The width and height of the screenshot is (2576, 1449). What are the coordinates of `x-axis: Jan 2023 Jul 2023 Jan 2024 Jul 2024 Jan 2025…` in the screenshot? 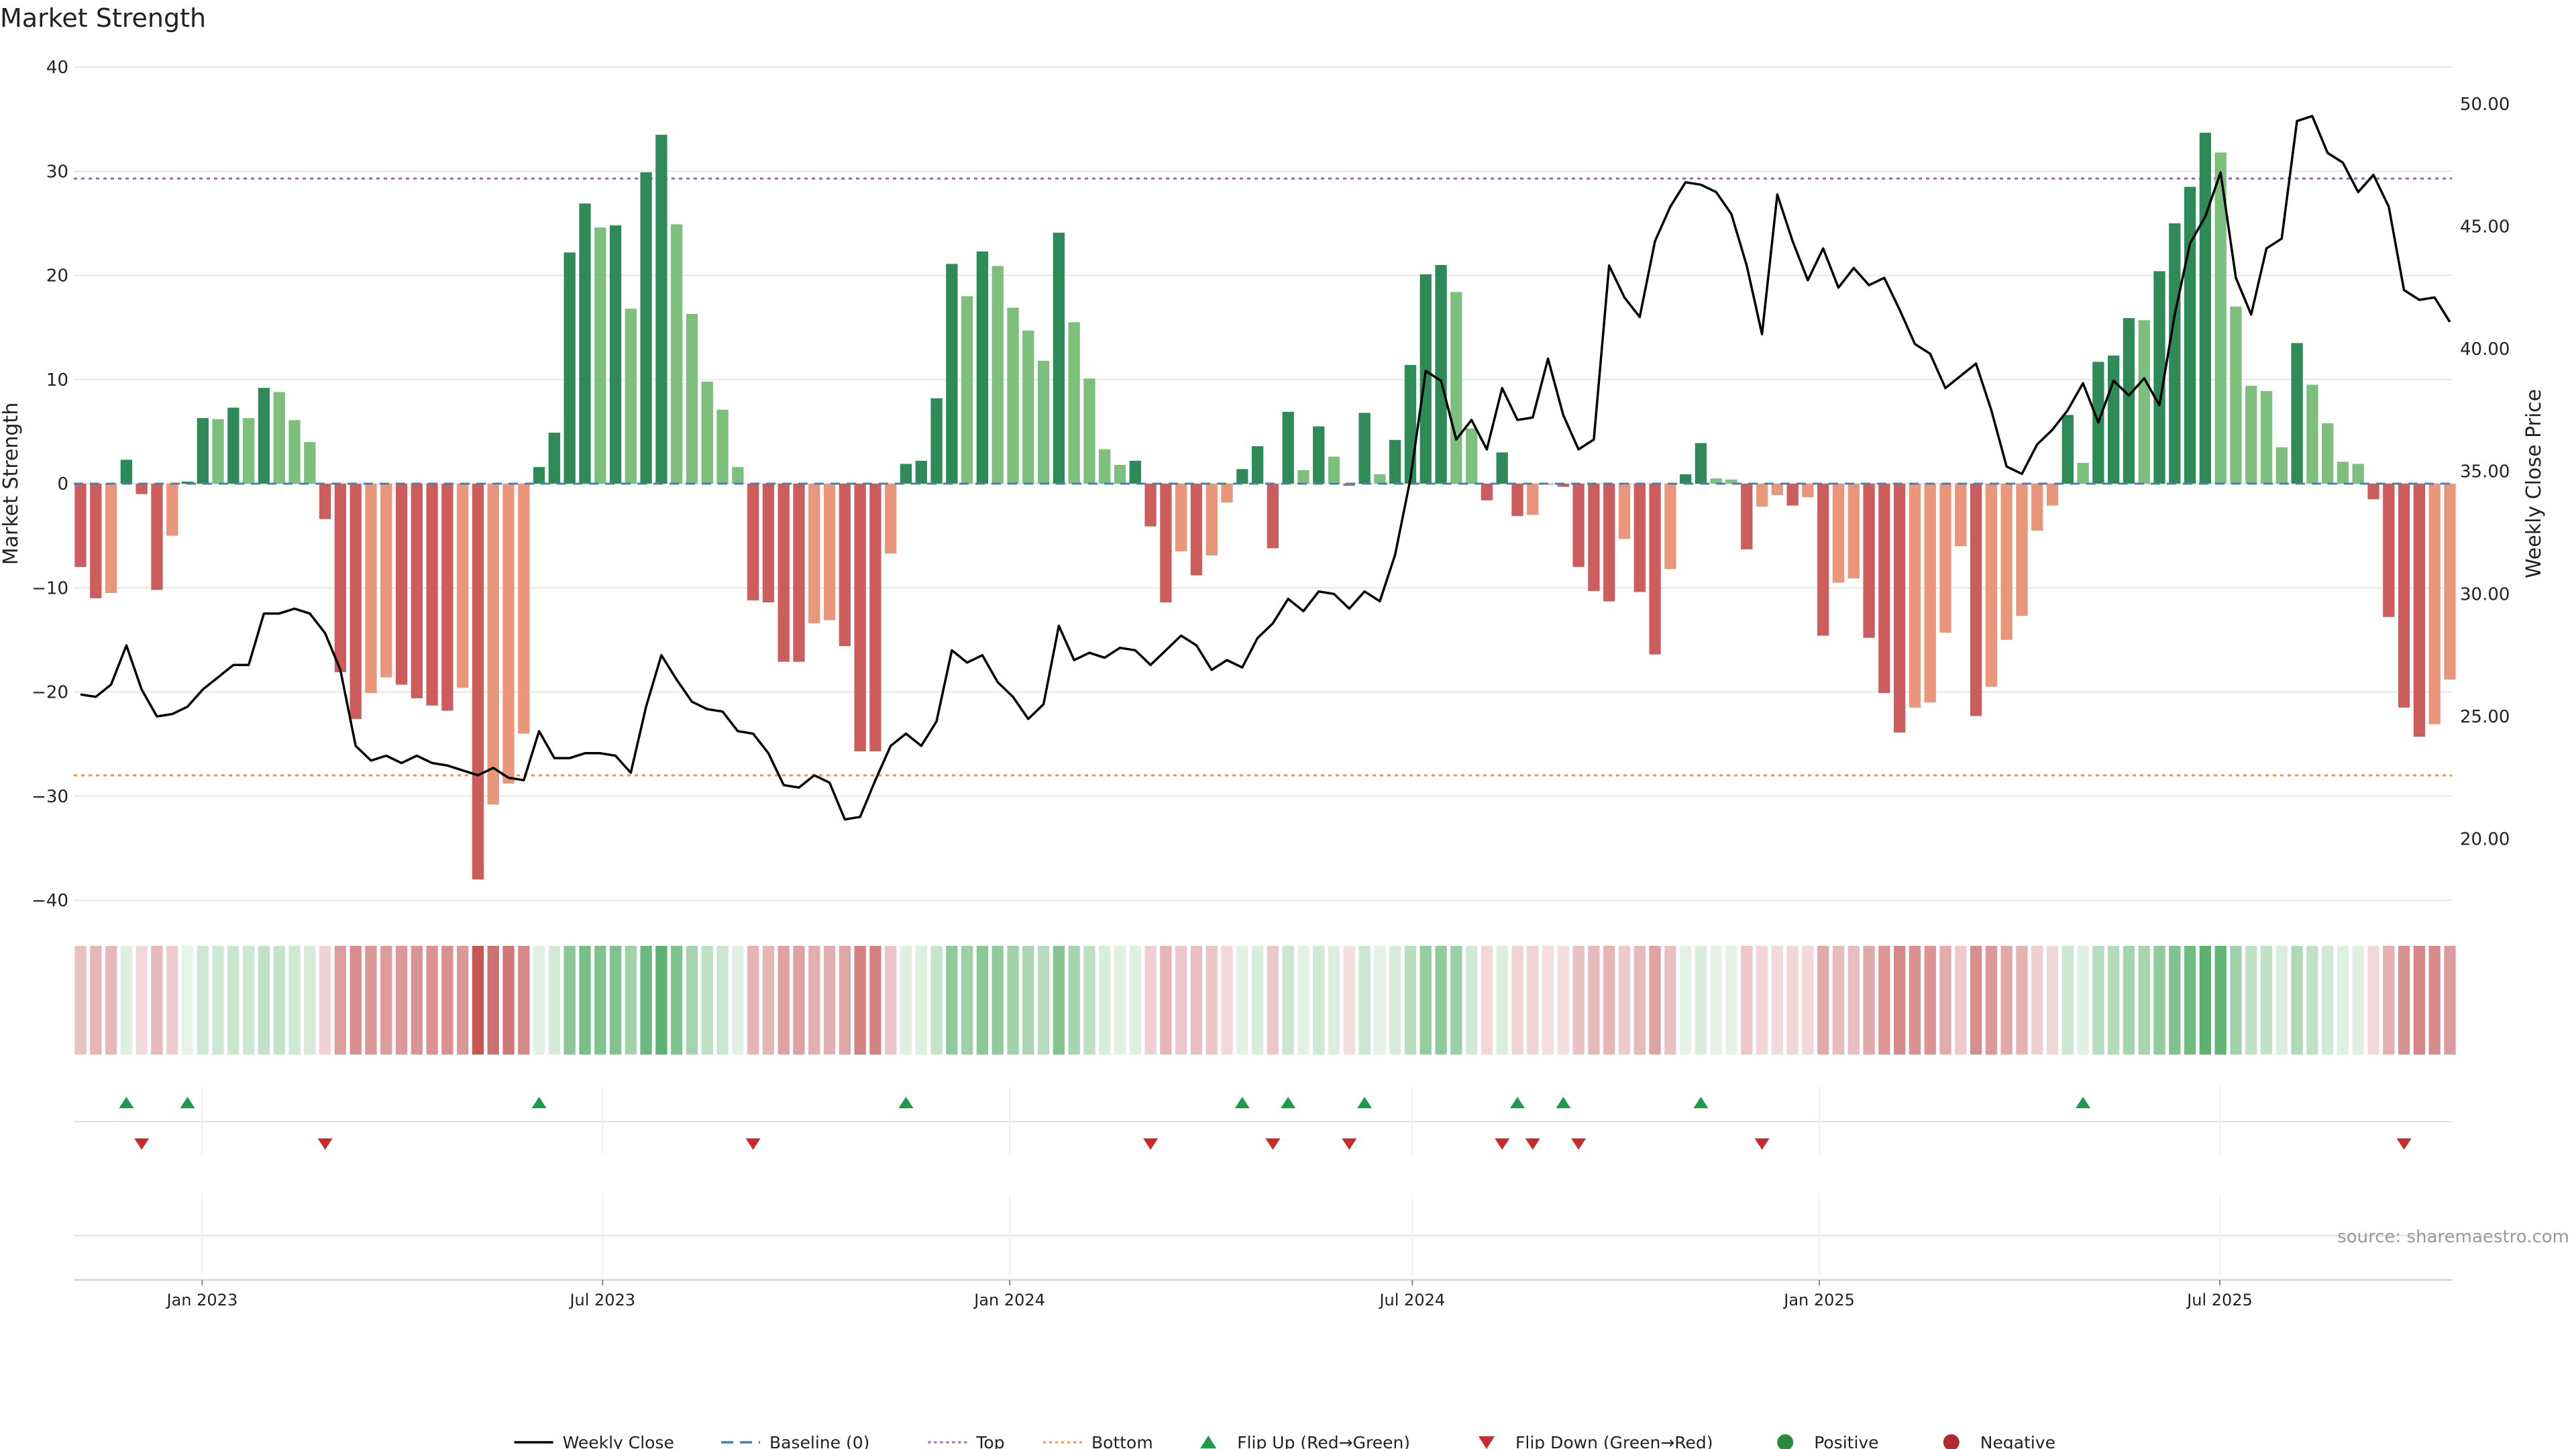 It's located at (1263, 1294).